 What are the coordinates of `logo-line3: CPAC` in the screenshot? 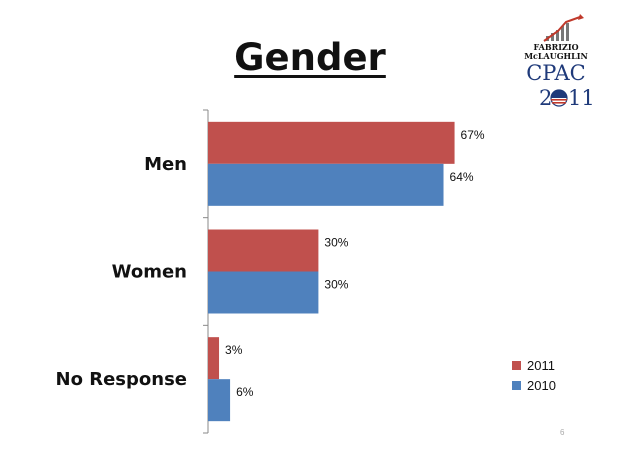 It's located at (556, 73).